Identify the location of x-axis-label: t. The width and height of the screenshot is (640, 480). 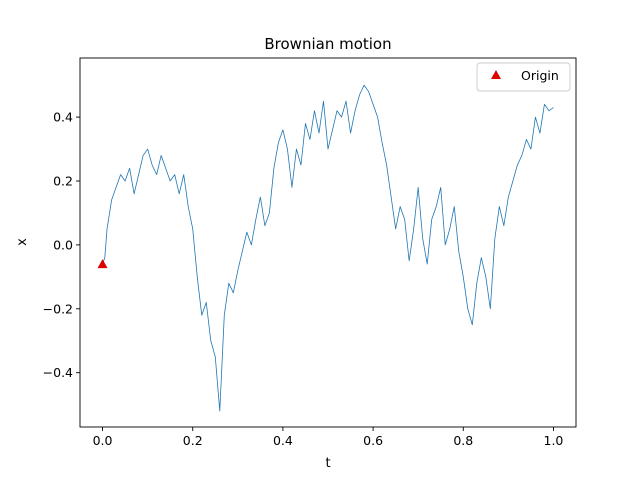
(327, 463).